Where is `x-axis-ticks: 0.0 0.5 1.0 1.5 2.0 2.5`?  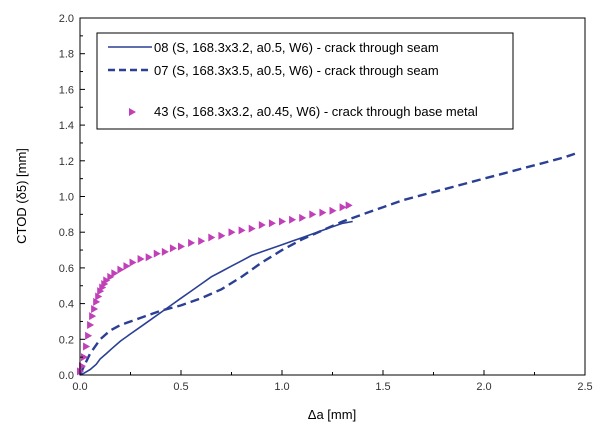 x-axis-ticks: 0.0 0.5 1.0 1.5 2.0 2.5 is located at coordinates (332, 381).